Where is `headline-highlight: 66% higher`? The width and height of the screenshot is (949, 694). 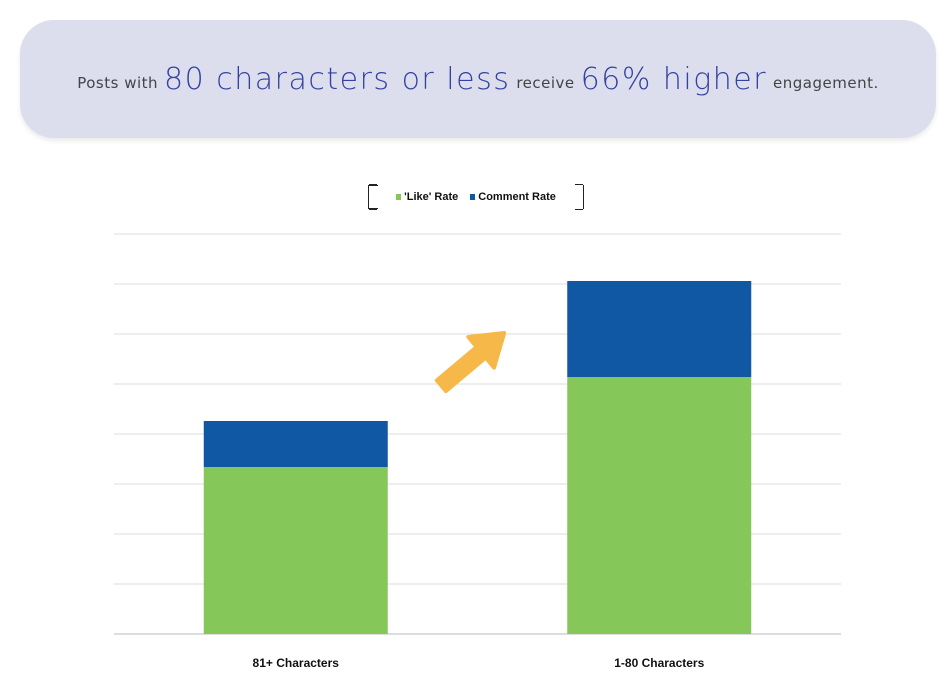 headline-highlight: 66% higher is located at coordinates (674, 79).